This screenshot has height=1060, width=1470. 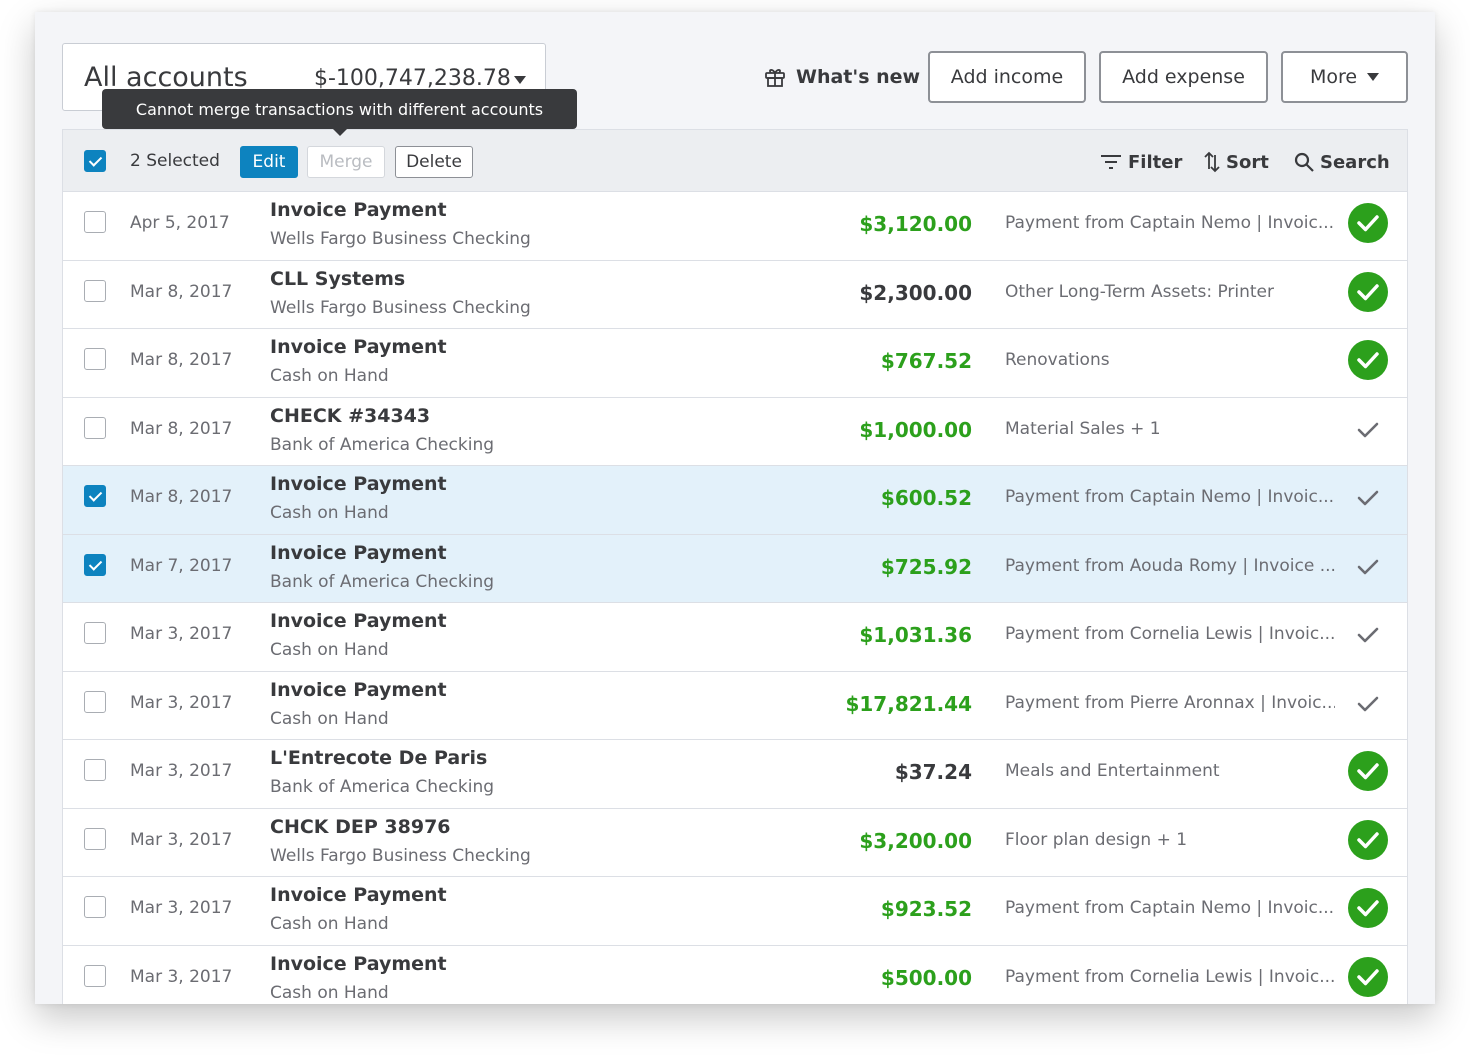 What do you see at coordinates (1333, 77) in the screenshot?
I see `more-label: More` at bounding box center [1333, 77].